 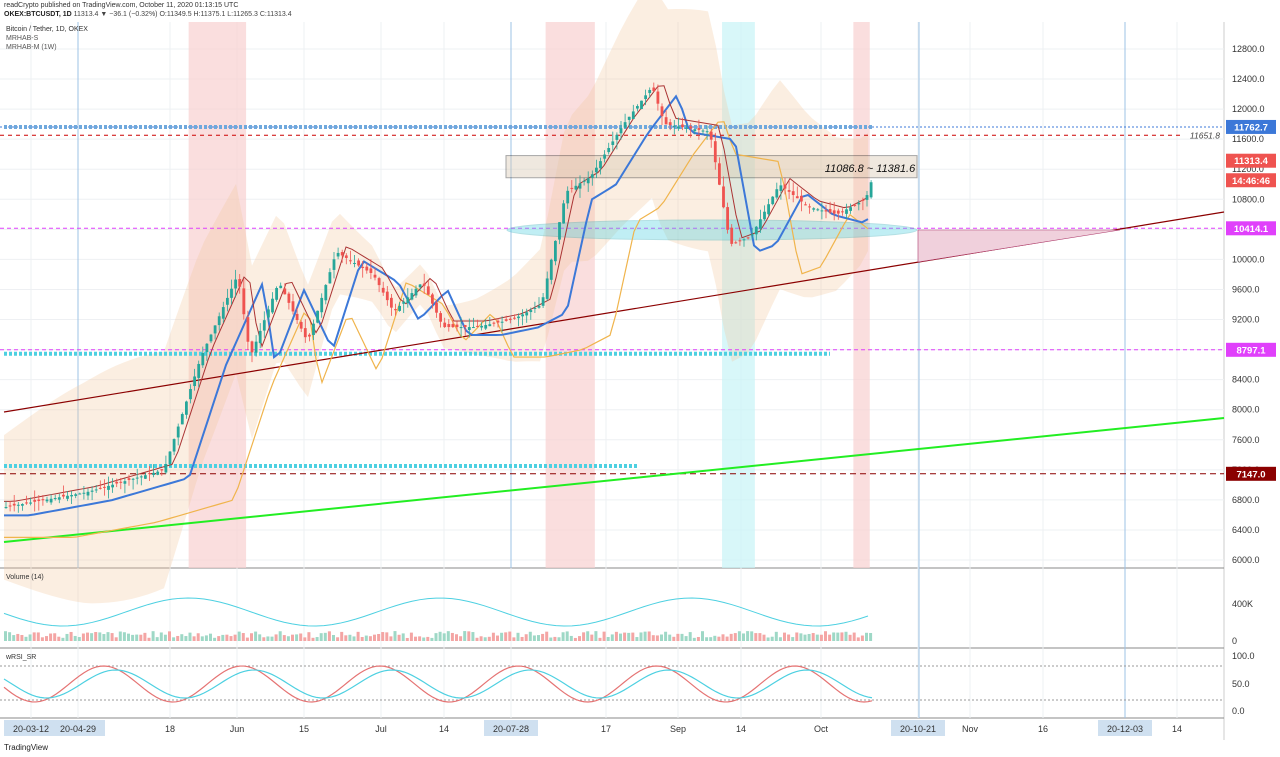 I want to click on time-highlight-band, so click(x=738, y=295).